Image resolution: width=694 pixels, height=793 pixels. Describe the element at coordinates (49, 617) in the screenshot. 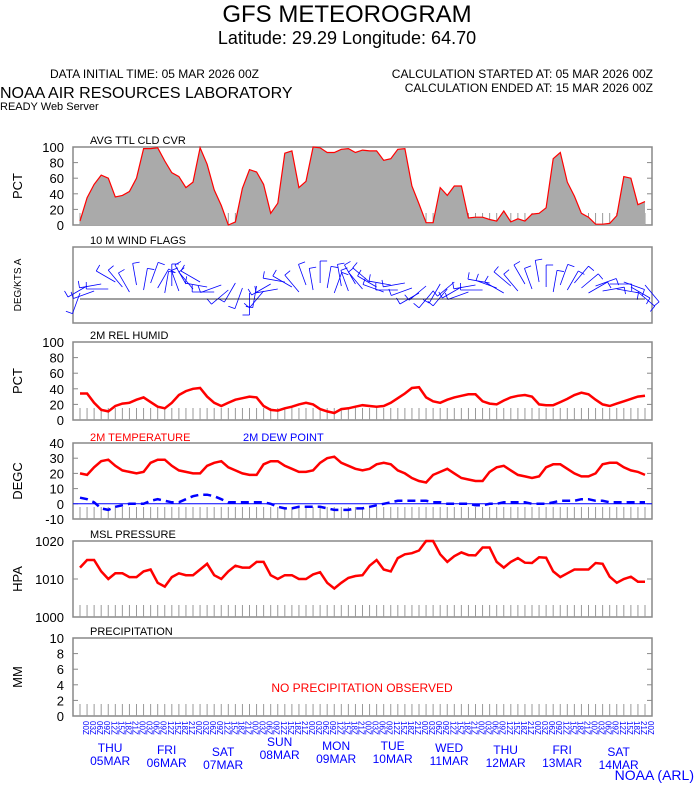

I see `y-tick-label: 1000` at that location.